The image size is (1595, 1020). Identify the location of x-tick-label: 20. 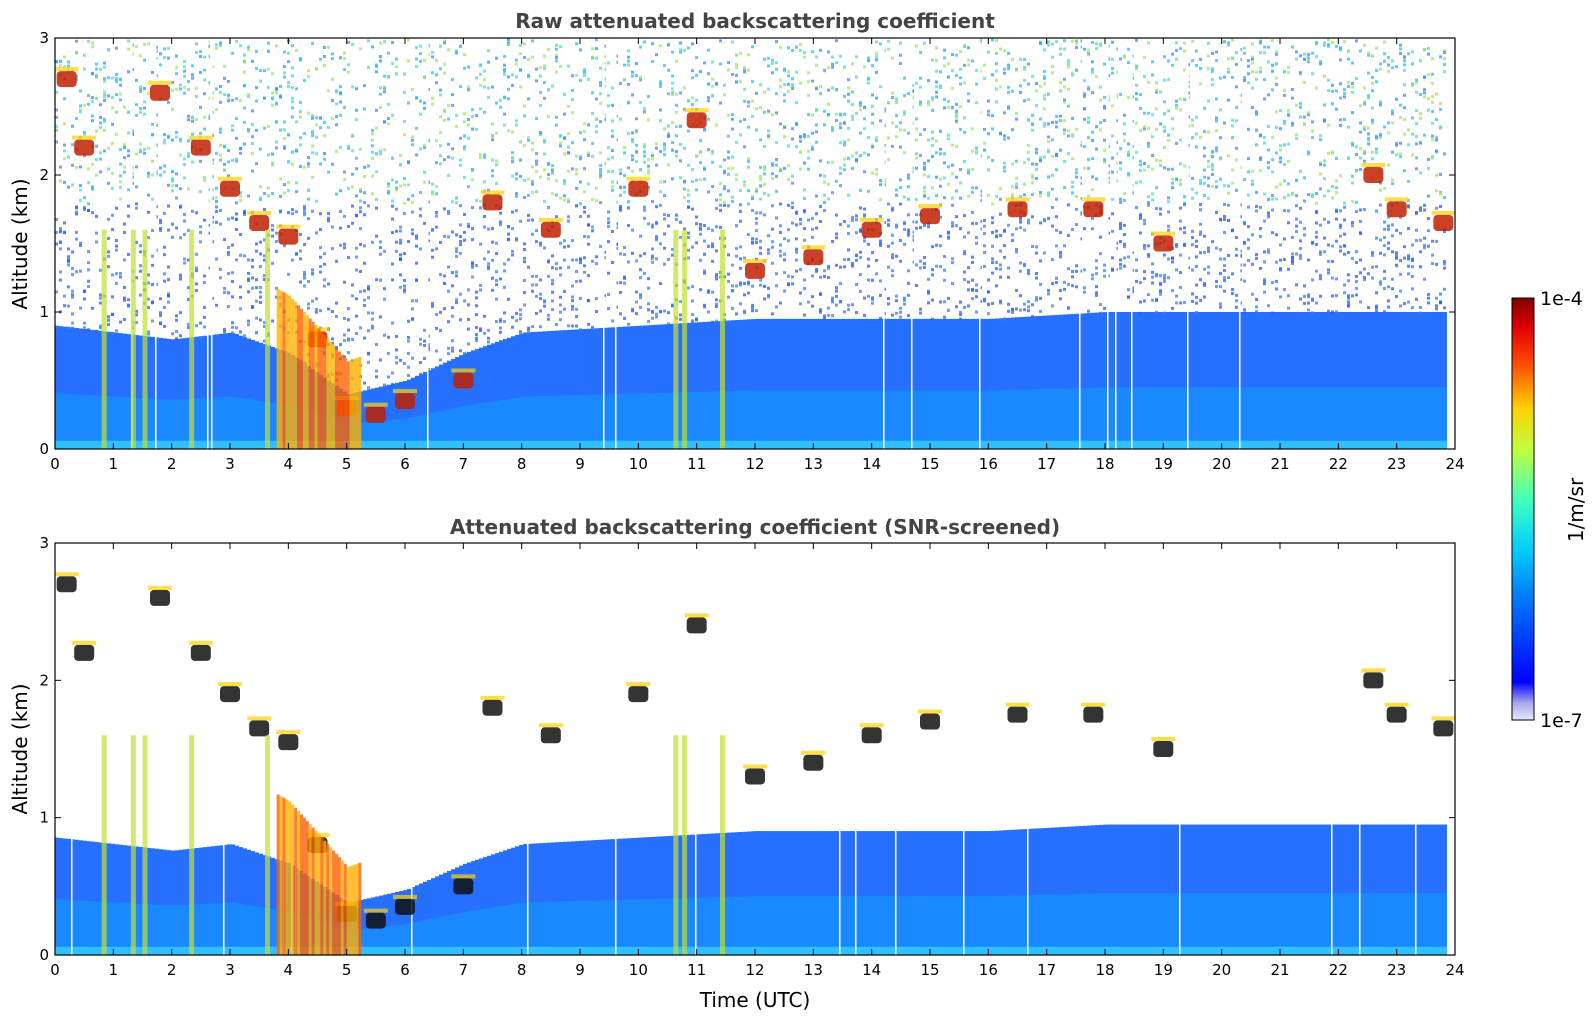
(1221, 970).